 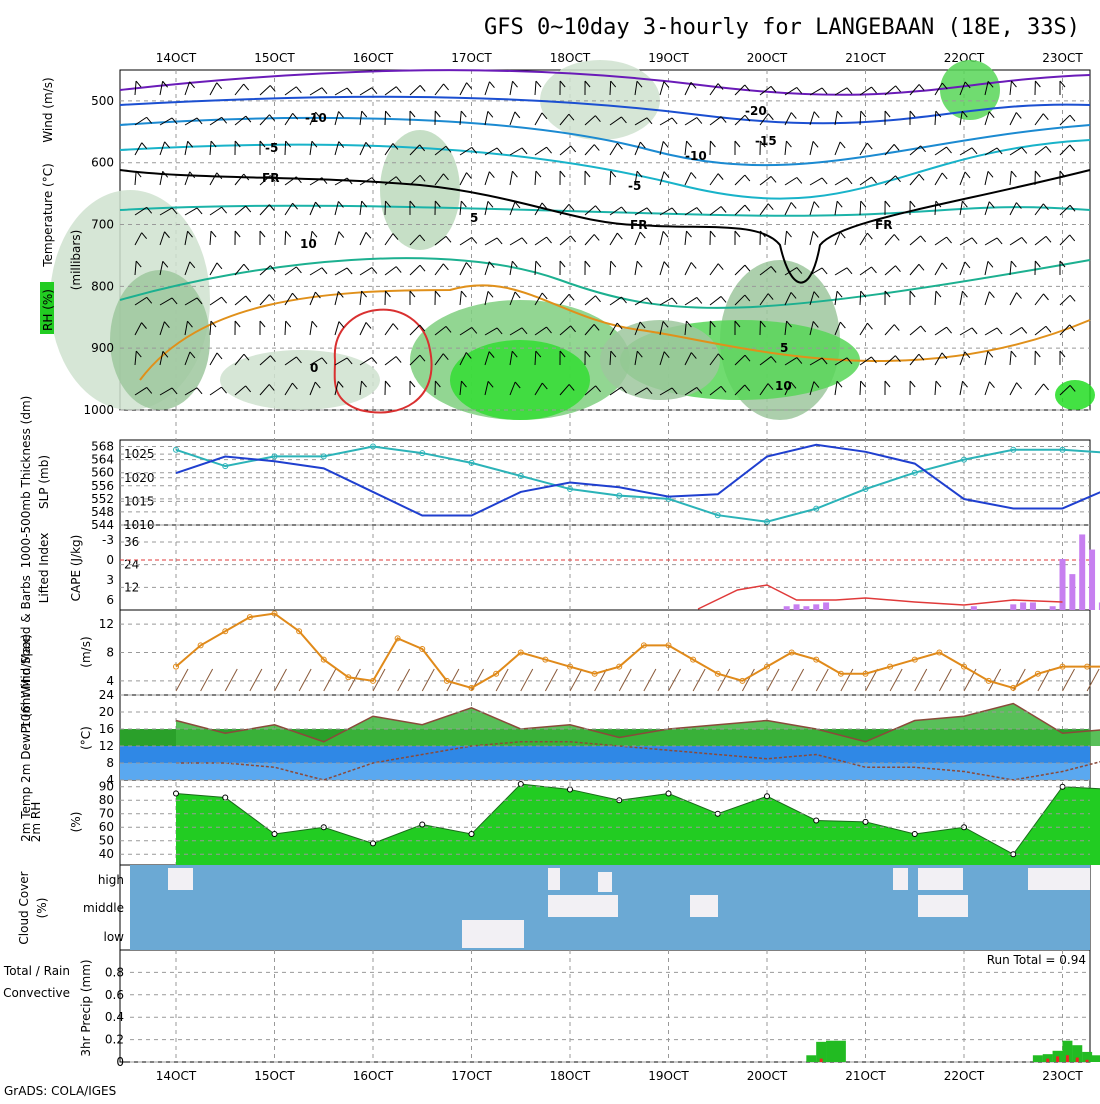 What do you see at coordinates (880, 597) in the screenshot?
I see `lifted-index-line` at bounding box center [880, 597].